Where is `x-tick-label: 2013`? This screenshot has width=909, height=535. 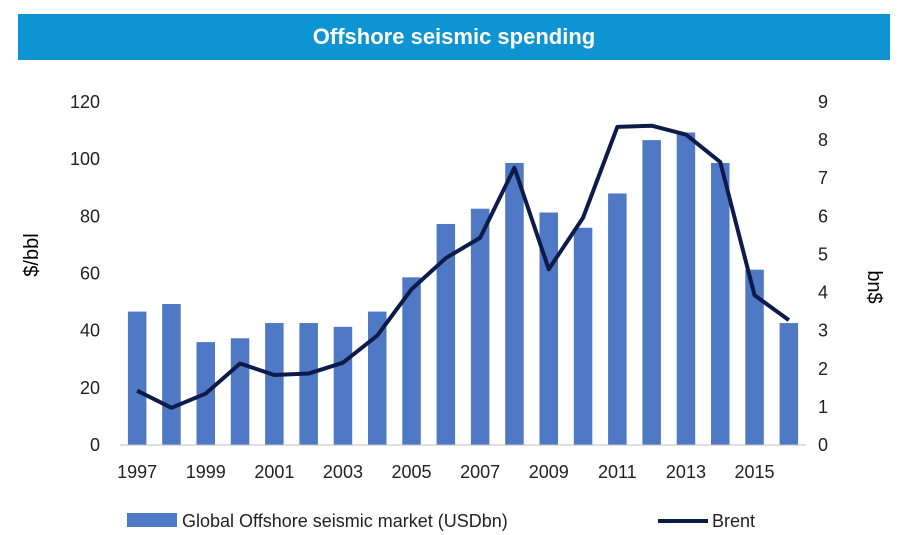
x-tick-label: 2013 is located at coordinates (686, 472).